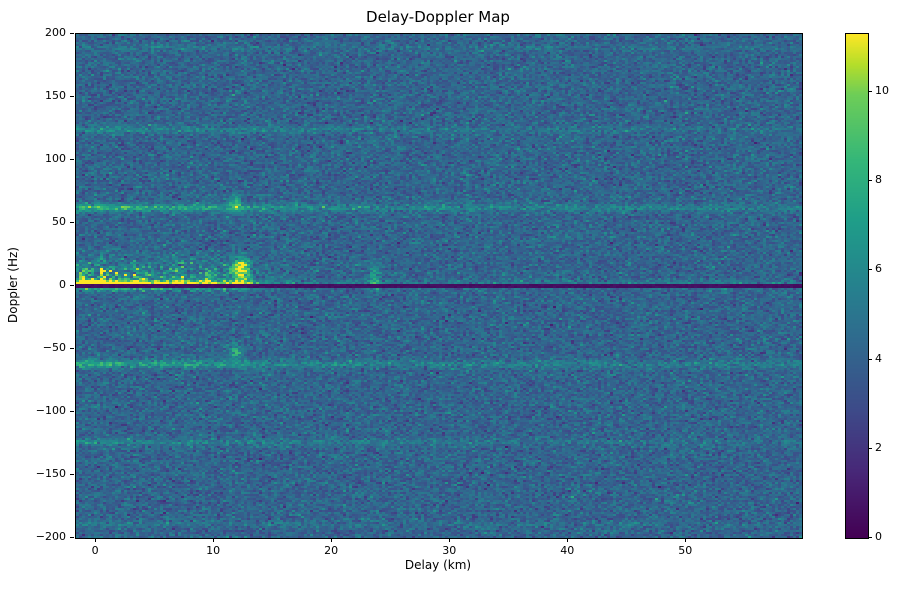 The height and width of the screenshot is (590, 907). What do you see at coordinates (59, 221) in the screenshot?
I see `y-tick-label: 50` at bounding box center [59, 221].